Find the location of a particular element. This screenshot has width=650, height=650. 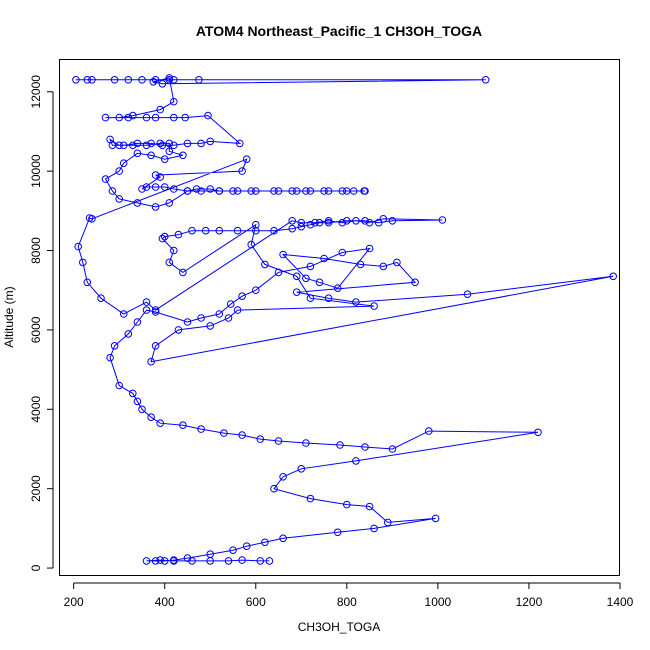

y-tick-label: 6000 is located at coordinates (36, 329).